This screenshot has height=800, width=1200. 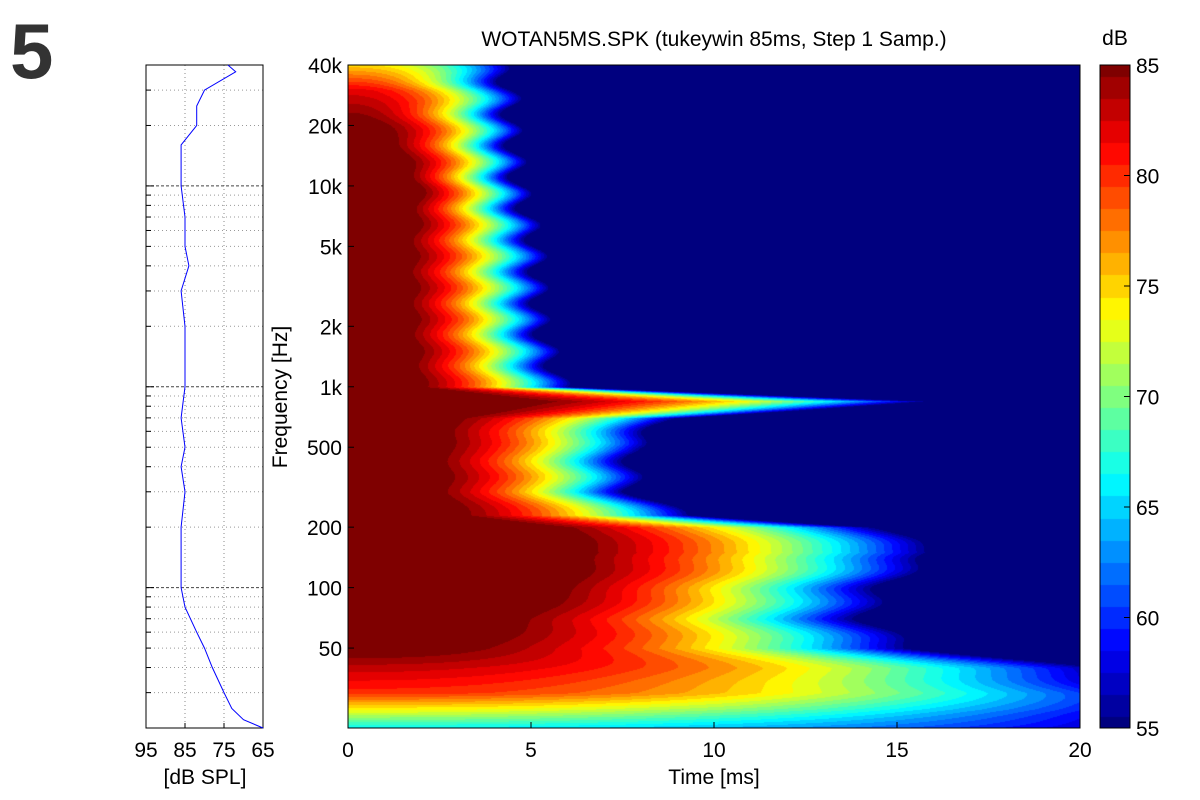 I want to click on colorbar-tick-label: 70, so click(x=1147, y=398).